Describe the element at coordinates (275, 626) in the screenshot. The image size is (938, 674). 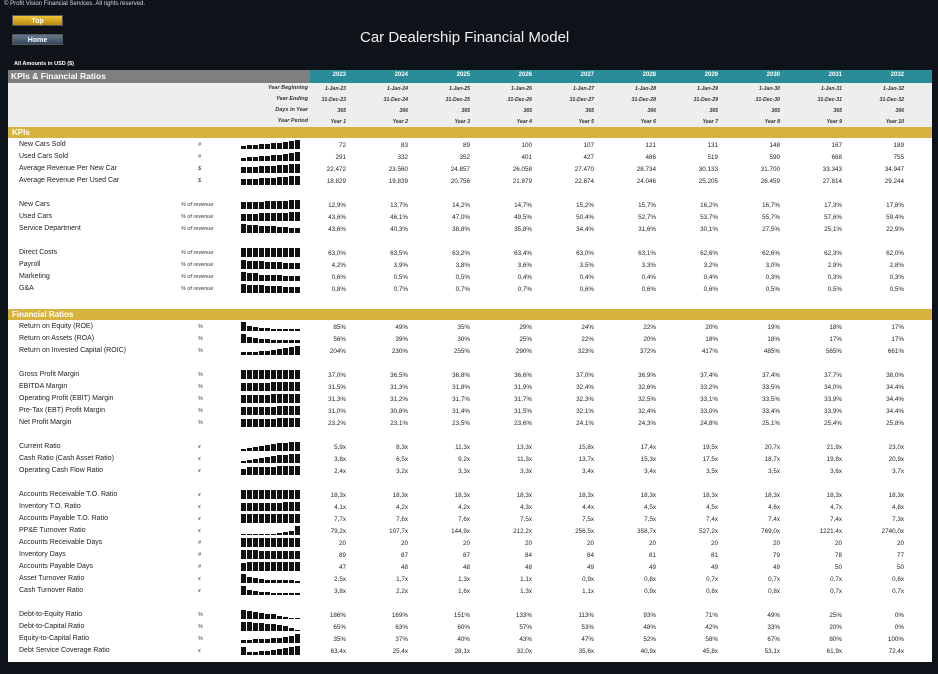
I see `sparkline` at that location.